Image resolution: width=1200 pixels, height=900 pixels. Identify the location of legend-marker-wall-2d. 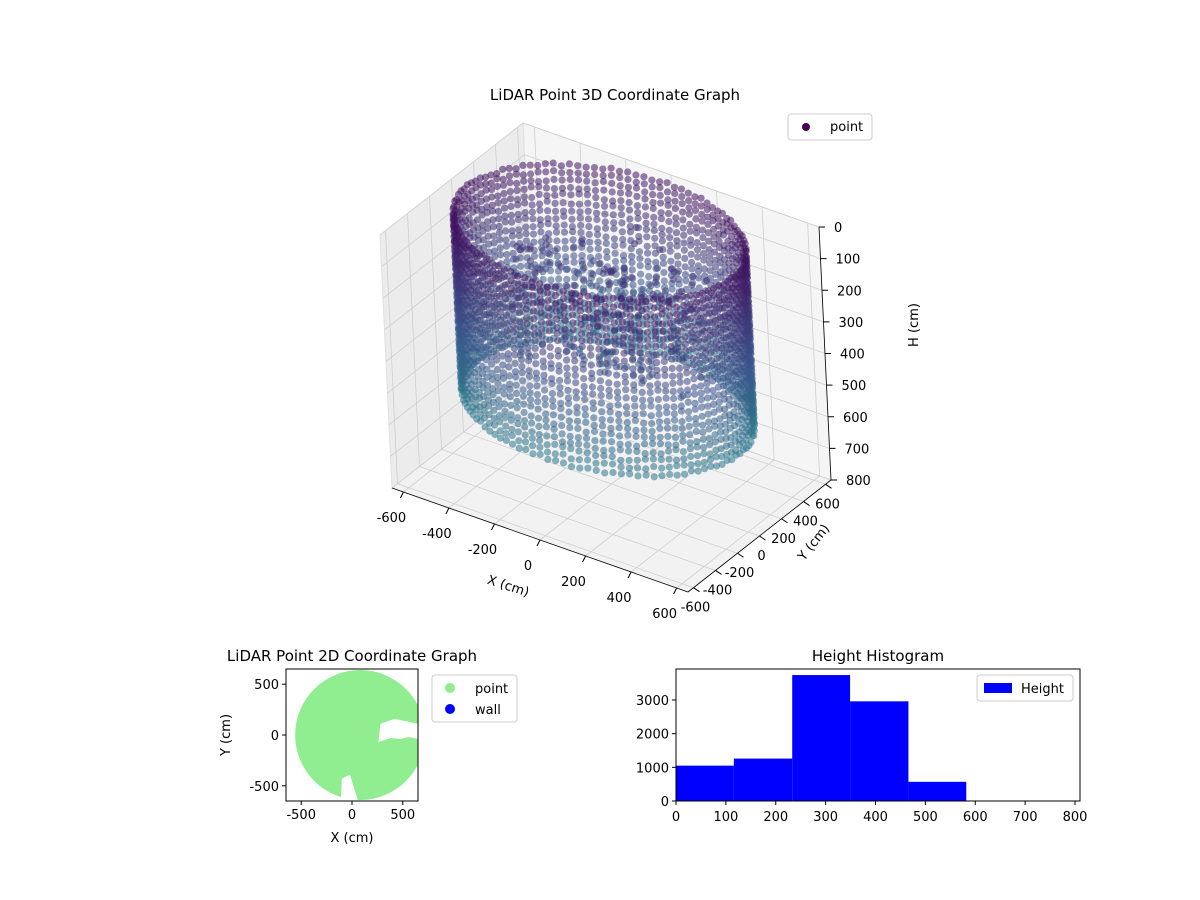
(450, 709).